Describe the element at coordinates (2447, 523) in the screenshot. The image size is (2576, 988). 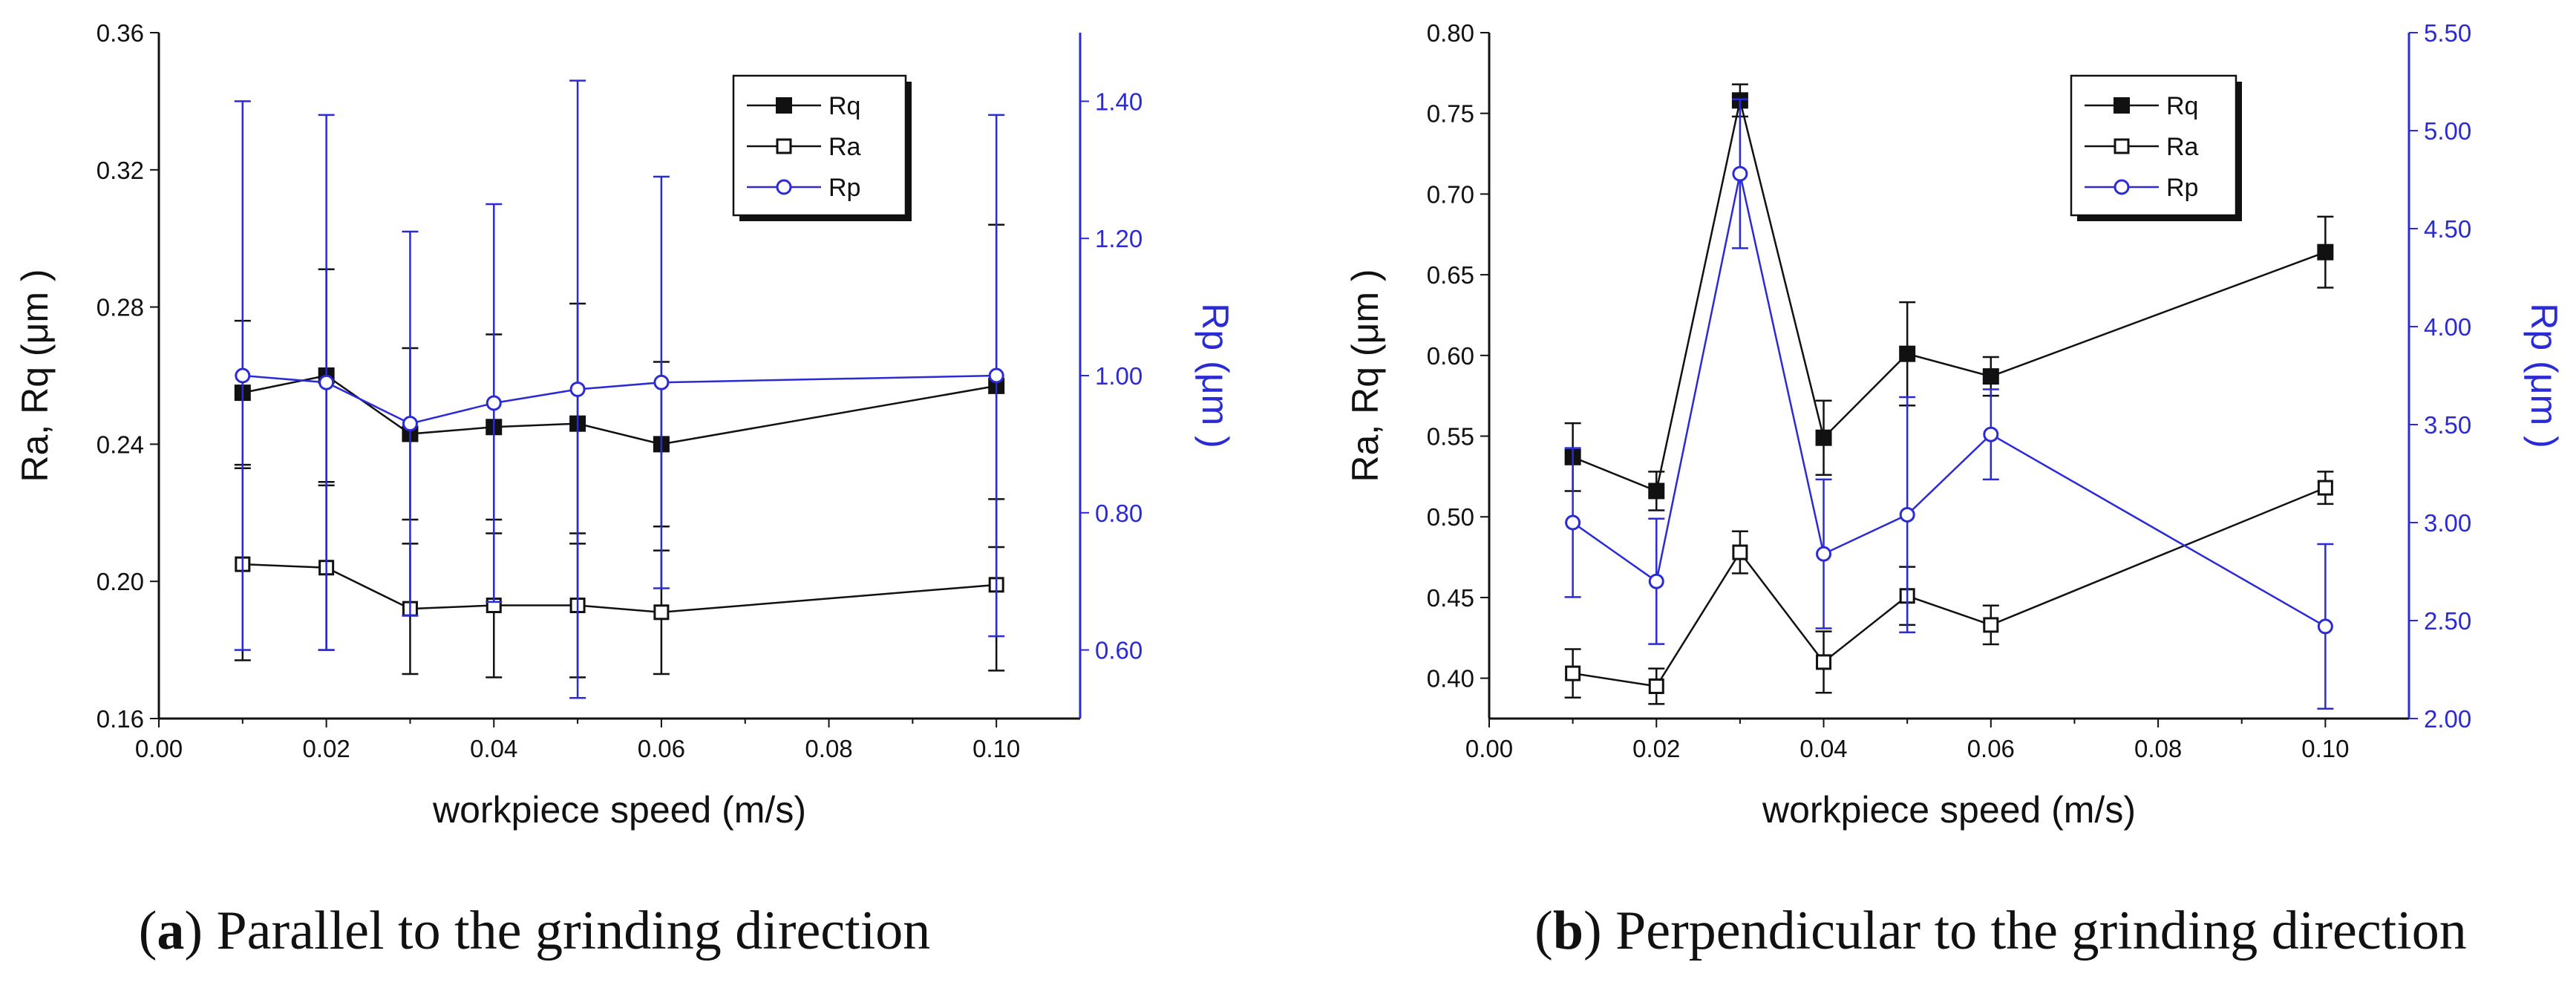
I see `y2-tick-label: 3.00` at that location.